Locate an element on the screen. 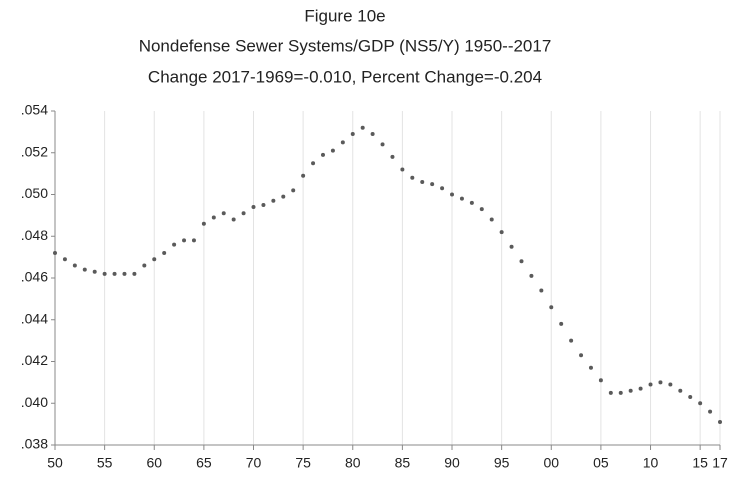 The width and height of the screenshot is (743, 479). x-tick-label: 15 is located at coordinates (700, 463).